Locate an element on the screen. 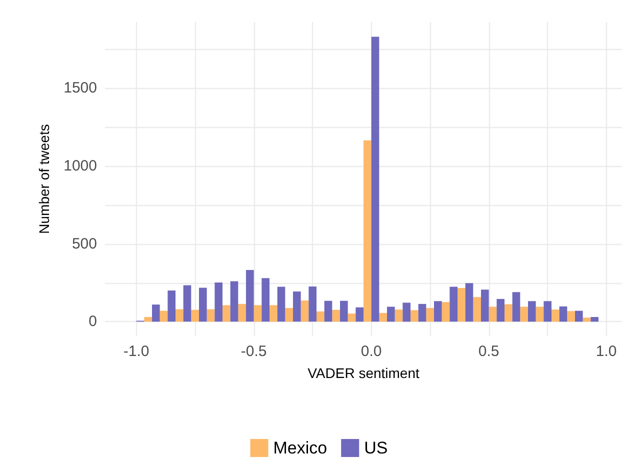  legend-label: Mexico is located at coordinates (300, 448).